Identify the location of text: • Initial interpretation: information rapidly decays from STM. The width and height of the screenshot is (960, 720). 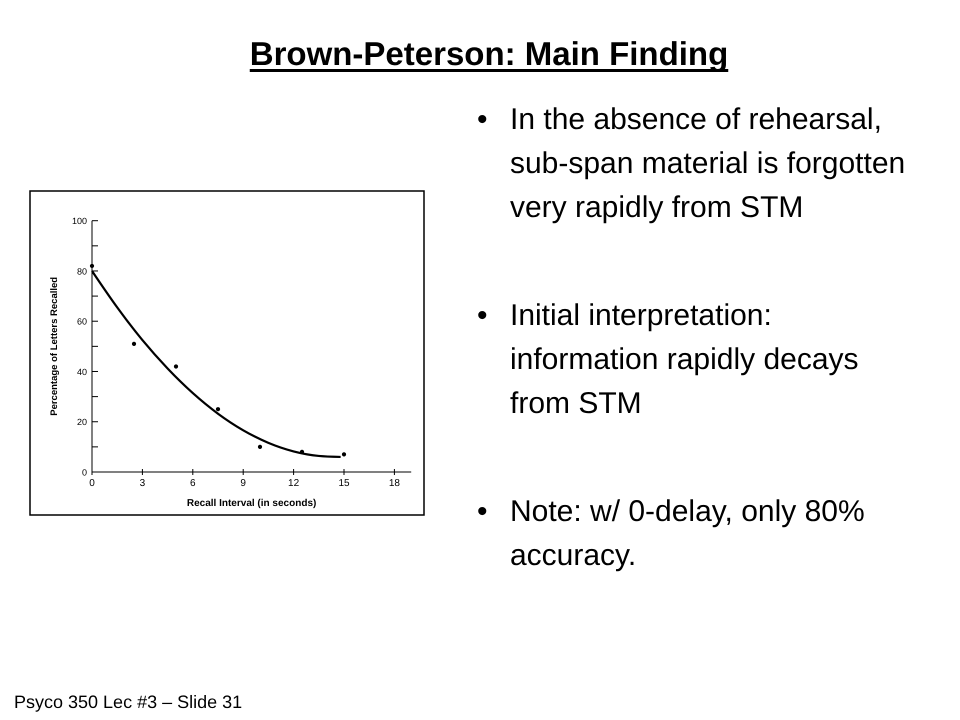
(668, 359).